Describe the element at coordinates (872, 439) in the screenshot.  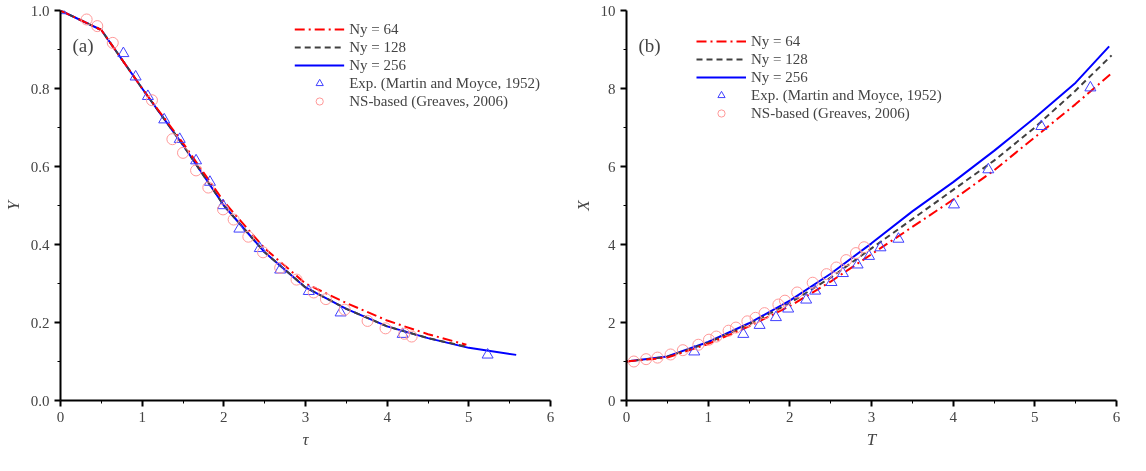
I see `x-axis-title: T` at that location.